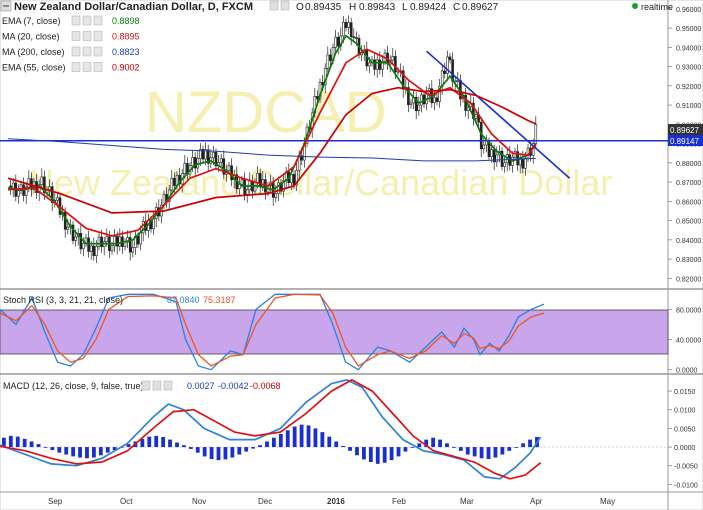 This screenshot has width=703, height=510. What do you see at coordinates (684, 130) in the screenshot?
I see `last-price-value: 0.89627` at bounding box center [684, 130].